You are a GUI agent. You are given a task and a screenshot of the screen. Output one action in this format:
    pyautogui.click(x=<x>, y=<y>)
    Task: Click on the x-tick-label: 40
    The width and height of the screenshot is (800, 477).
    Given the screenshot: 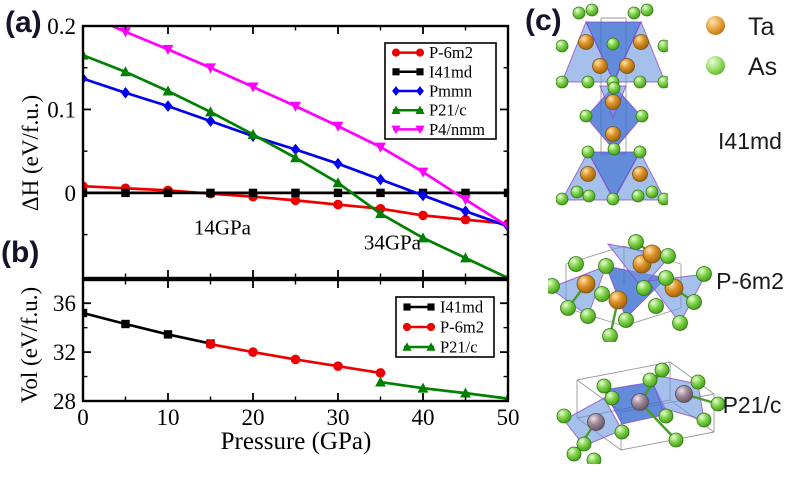 What is the action you would take?
    pyautogui.click(x=423, y=417)
    